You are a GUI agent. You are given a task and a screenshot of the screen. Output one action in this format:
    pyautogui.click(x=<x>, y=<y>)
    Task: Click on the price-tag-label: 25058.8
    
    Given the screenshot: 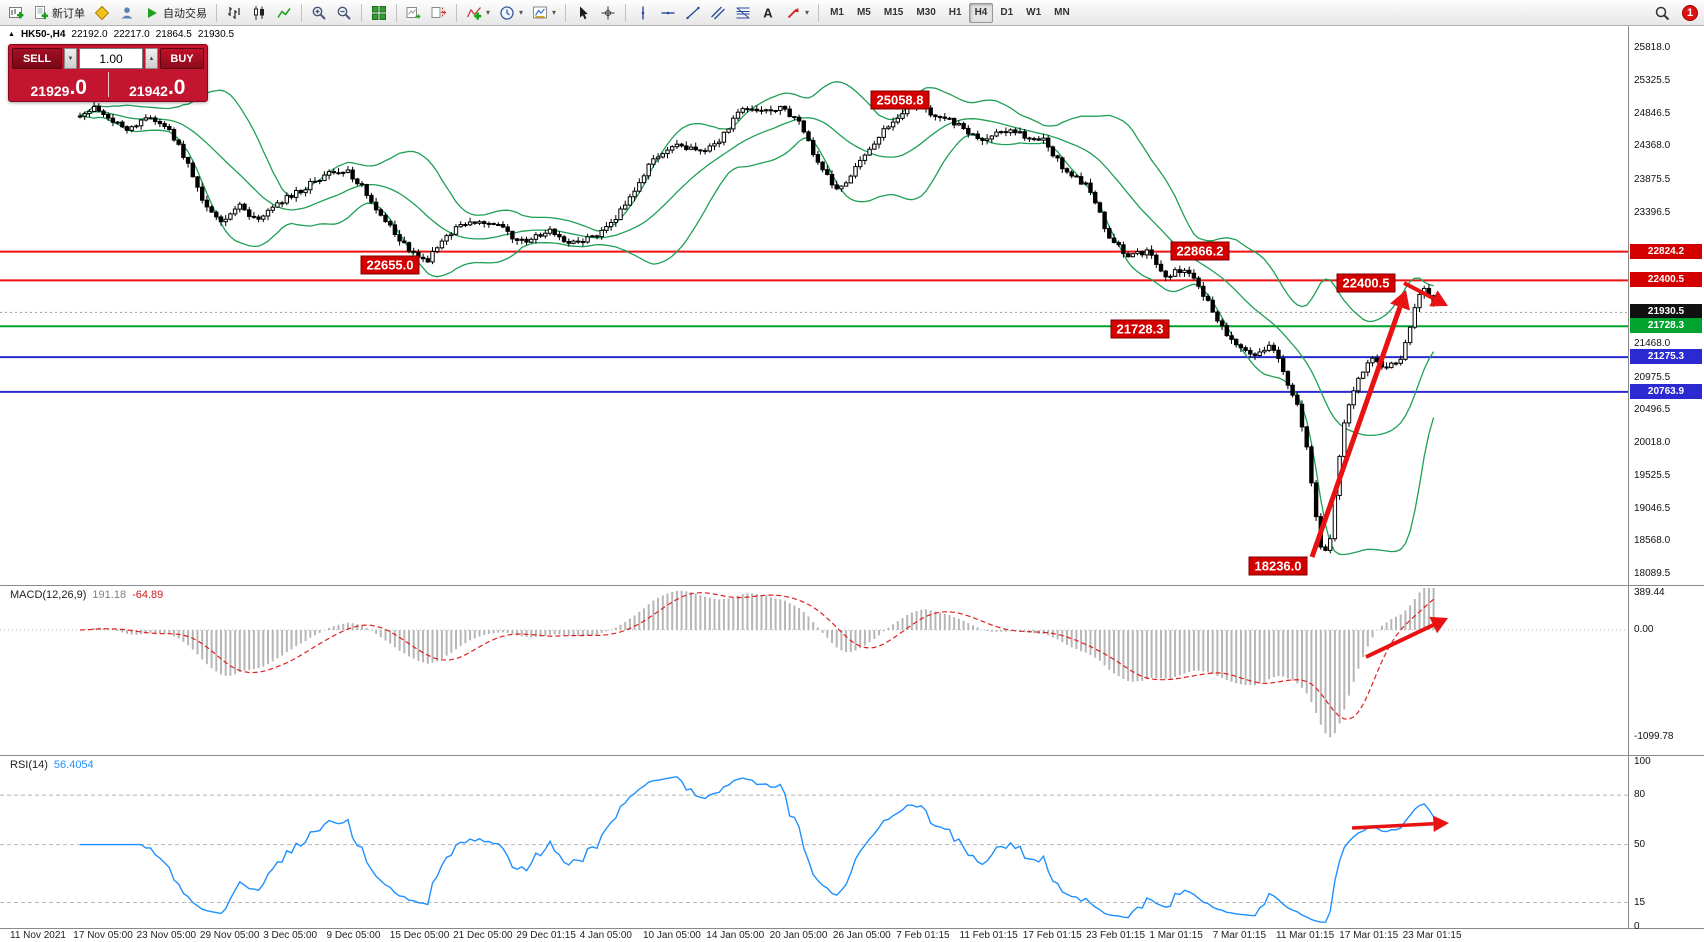 What is the action you would take?
    pyautogui.click(x=900, y=100)
    